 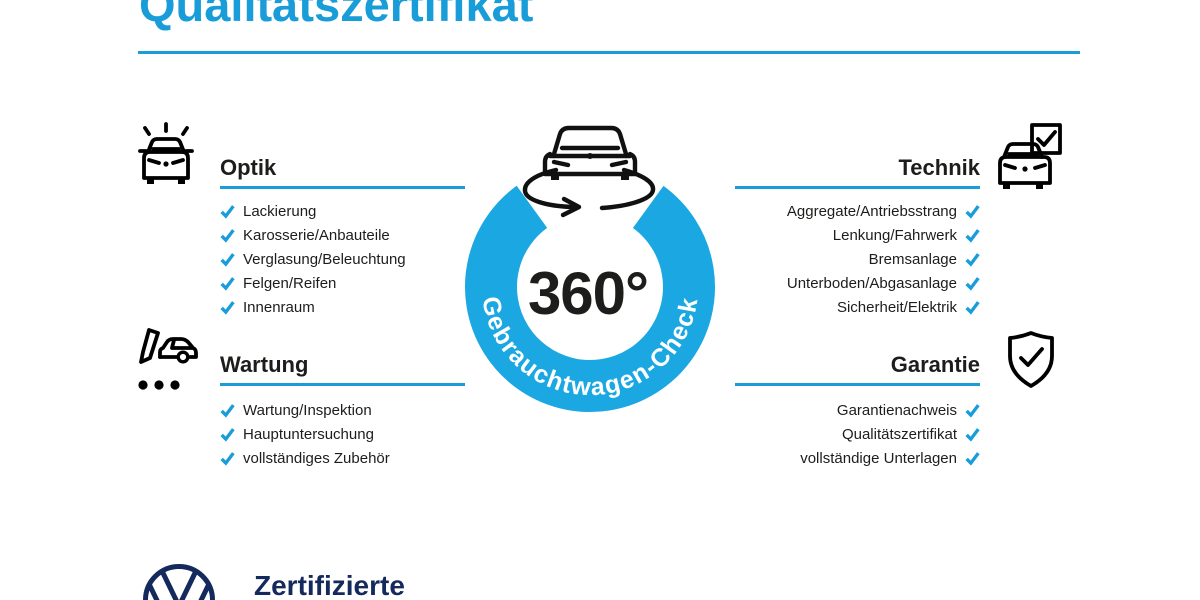 I want to click on item-label: Lackierung, so click(x=280, y=211).